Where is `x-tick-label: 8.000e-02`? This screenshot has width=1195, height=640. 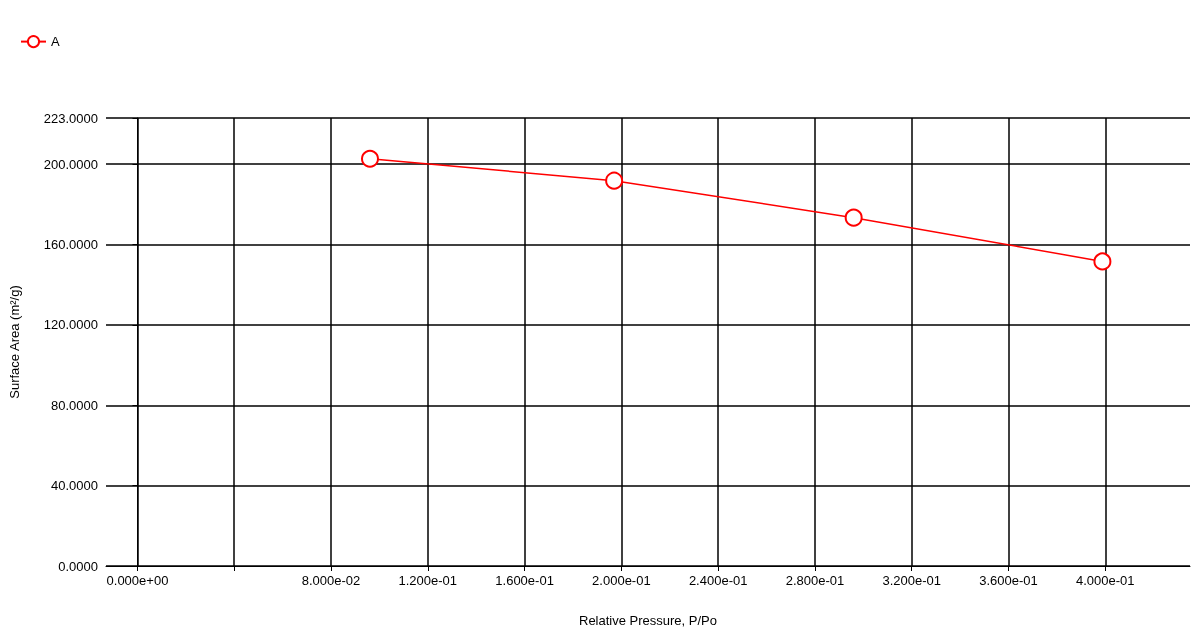 x-tick-label: 8.000e-02 is located at coordinates (331, 580).